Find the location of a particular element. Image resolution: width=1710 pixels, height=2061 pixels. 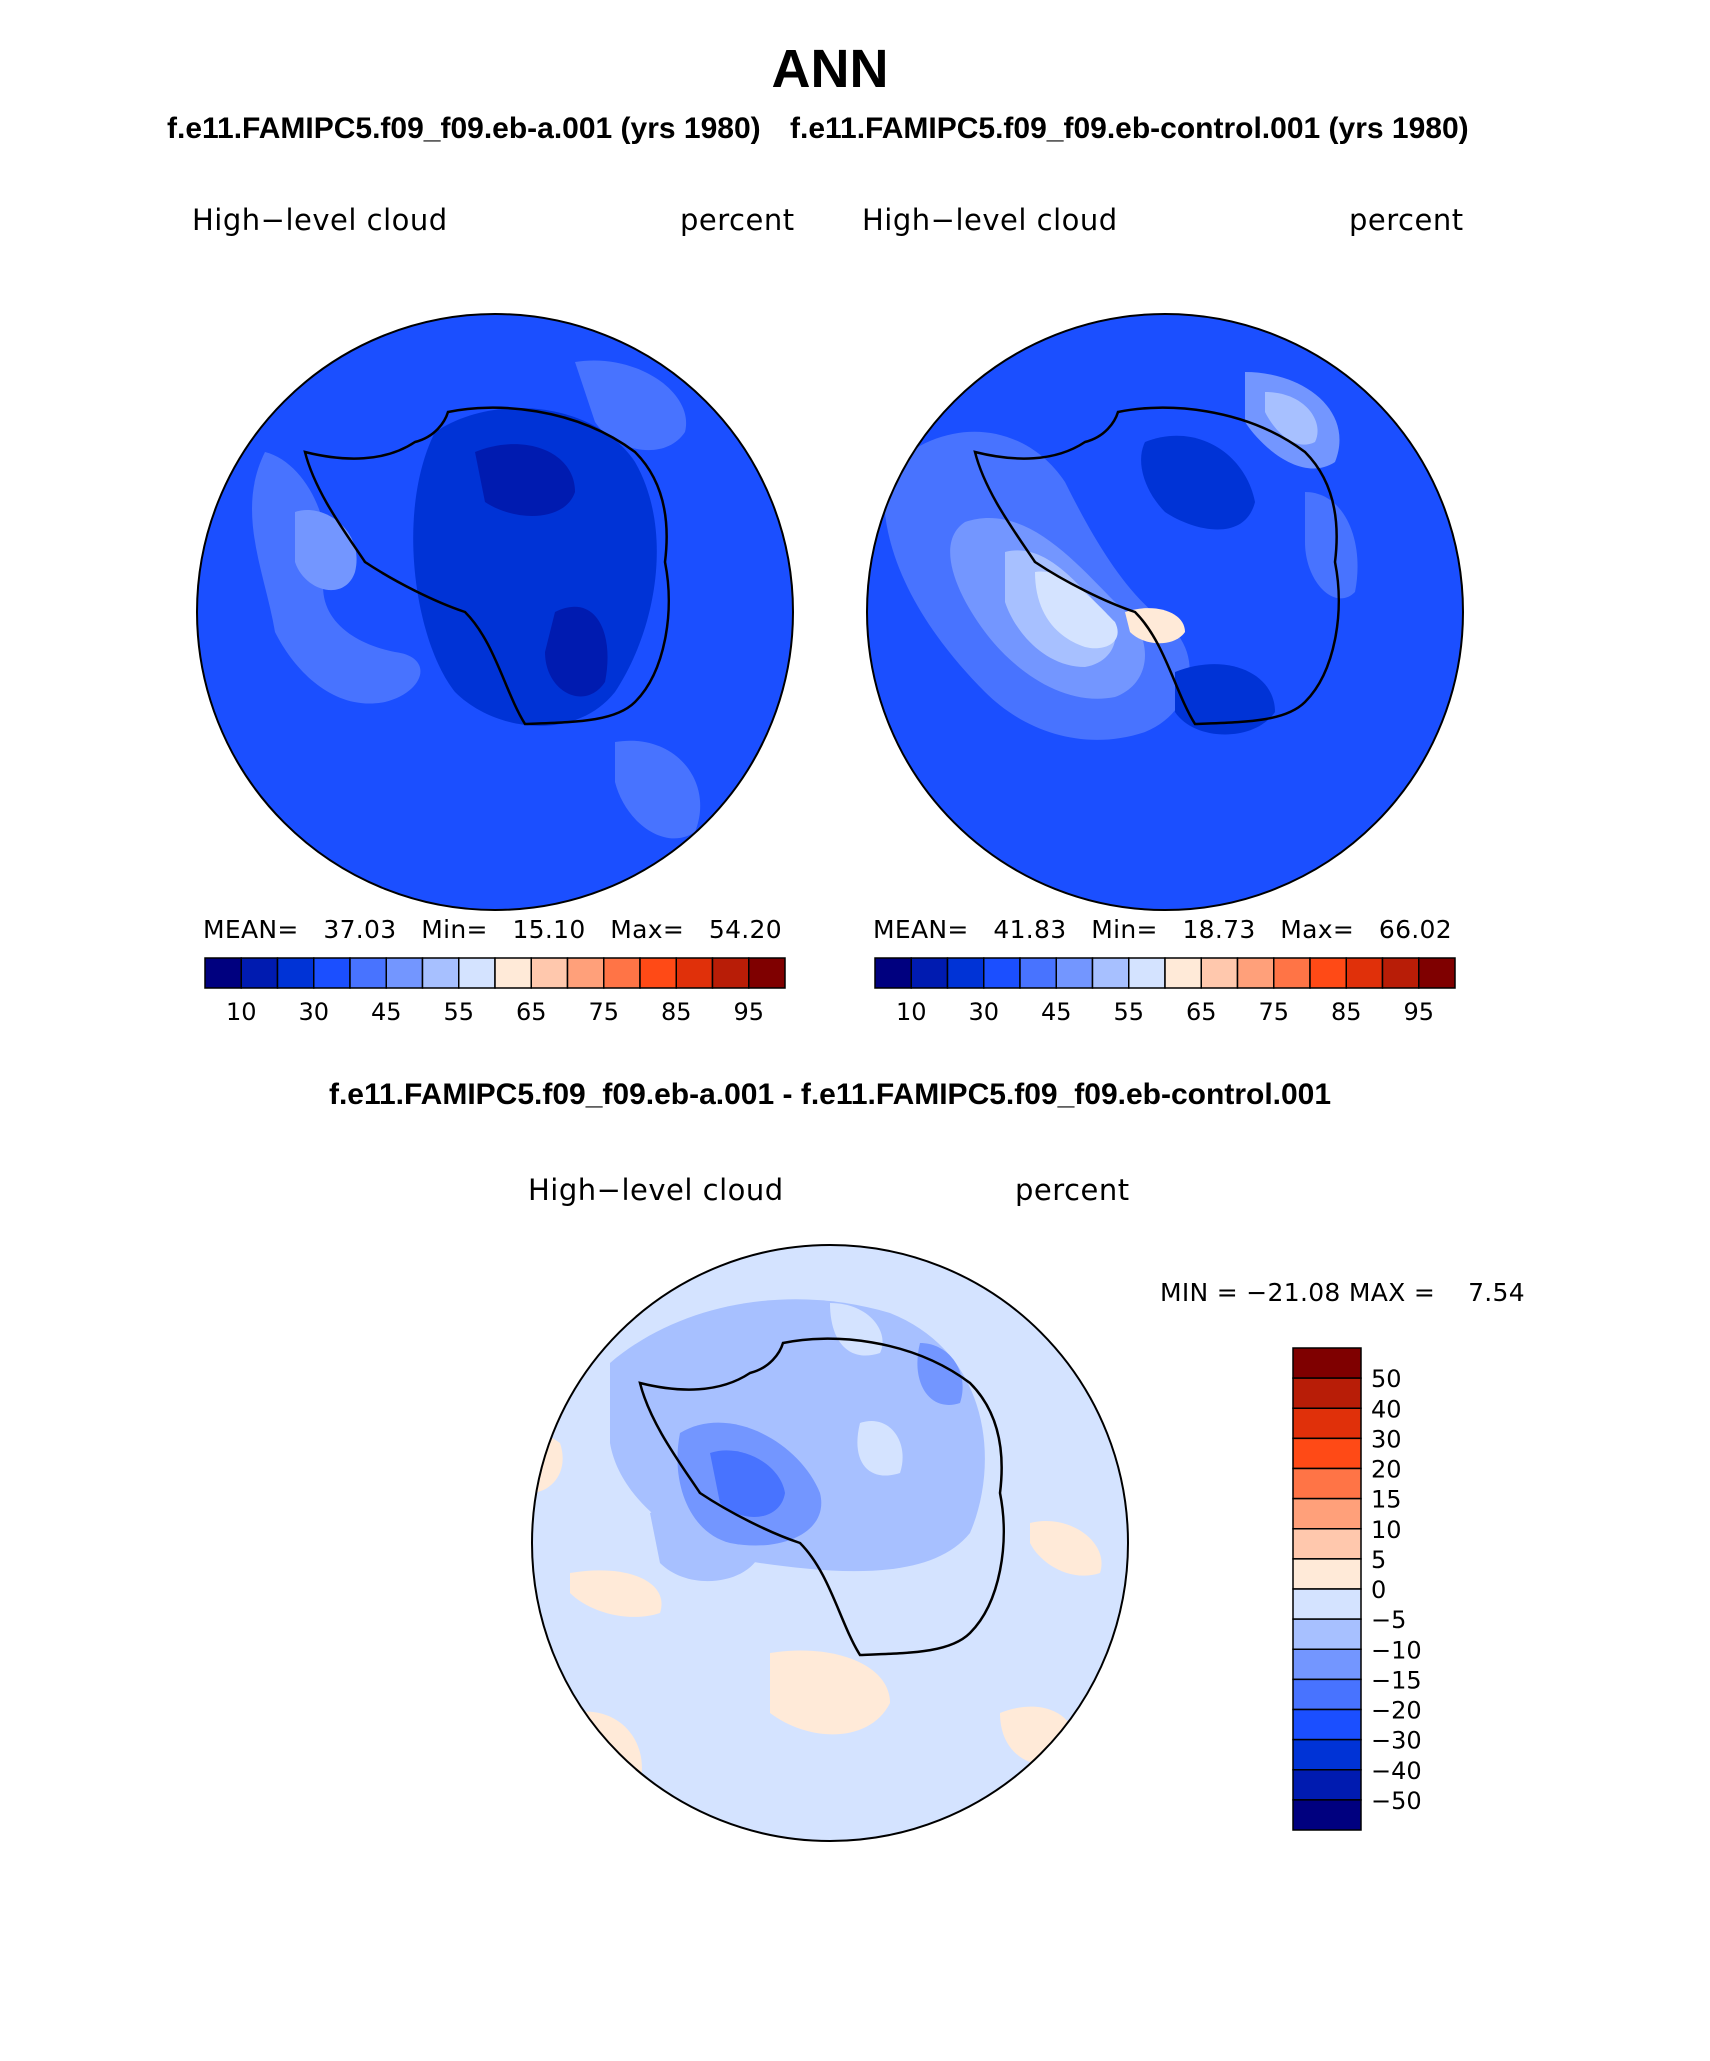

map-border is located at coordinates (495, 612).